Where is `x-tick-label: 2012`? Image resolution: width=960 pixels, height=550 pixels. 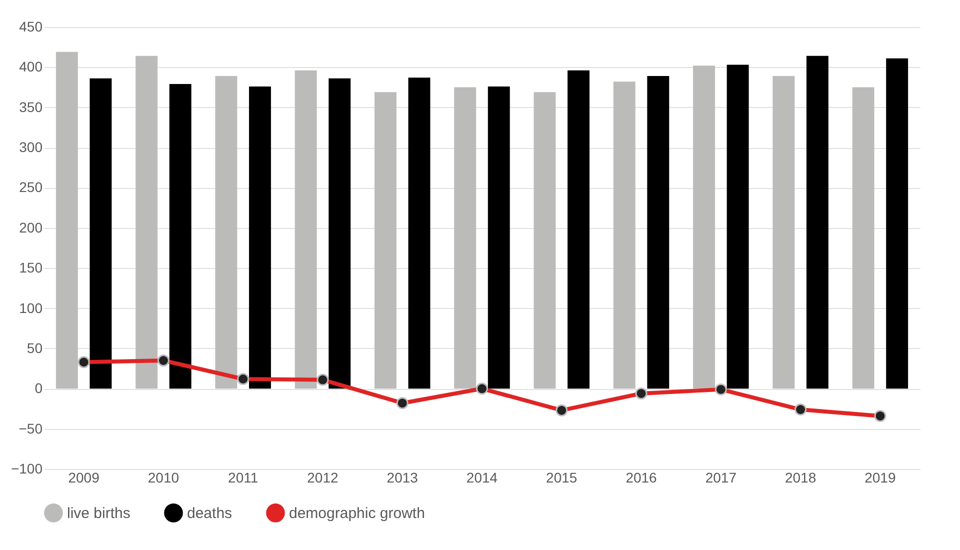 x-tick-label: 2012 is located at coordinates (323, 478).